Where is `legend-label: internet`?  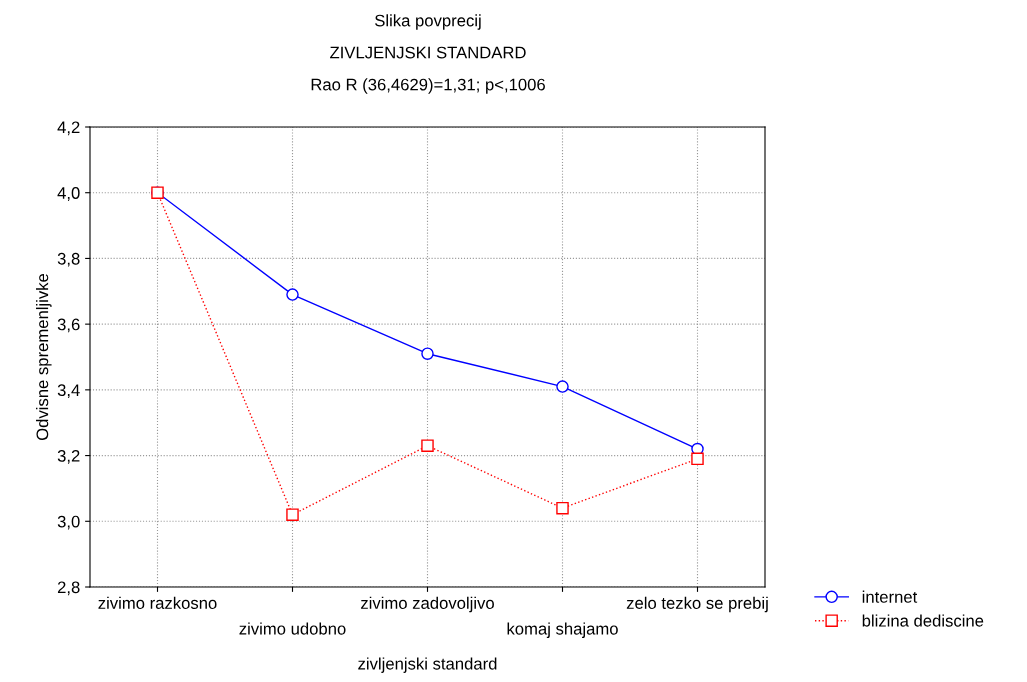 legend-label: internet is located at coordinates (890, 596).